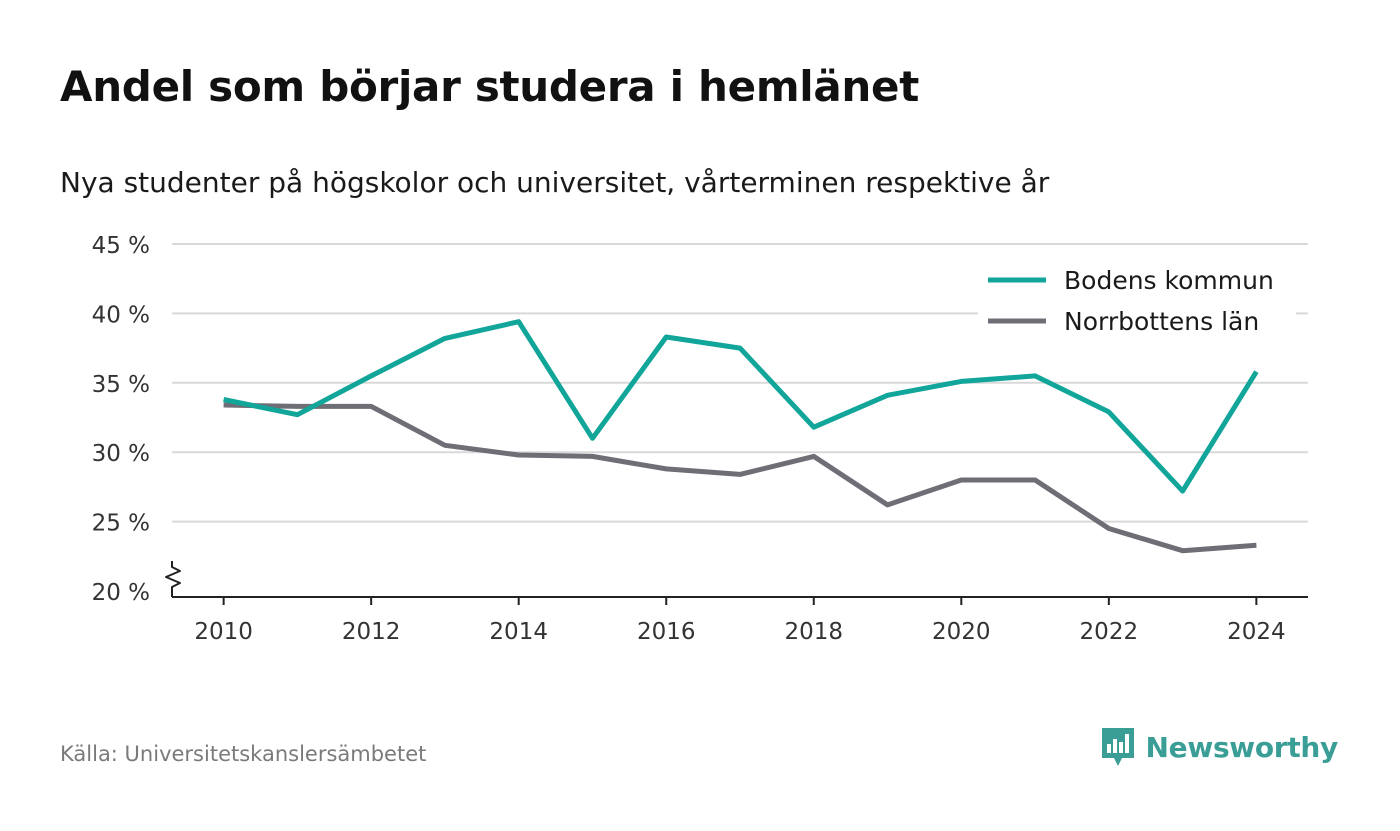 The image size is (1400, 831). I want to click on x-tick-label: 2024, so click(1256, 632).